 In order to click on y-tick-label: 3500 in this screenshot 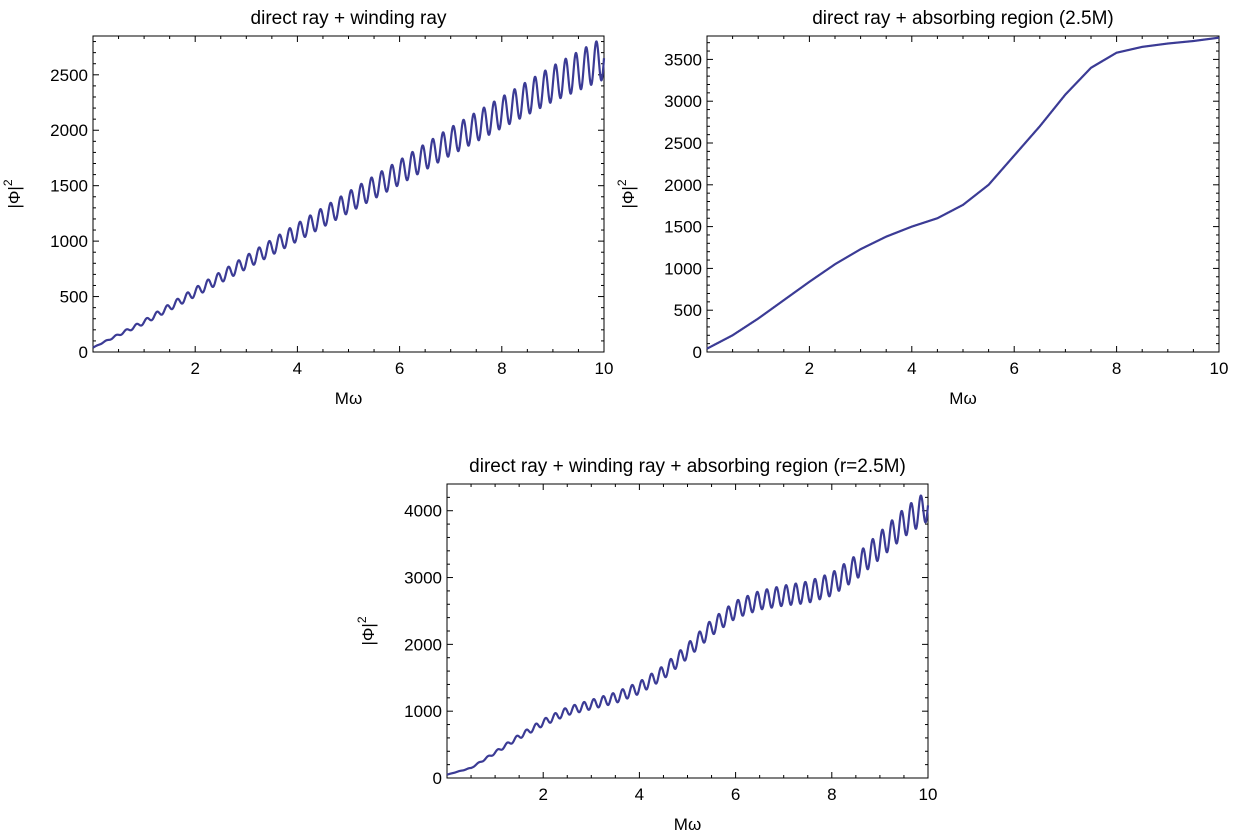, I will do `click(683, 59)`.